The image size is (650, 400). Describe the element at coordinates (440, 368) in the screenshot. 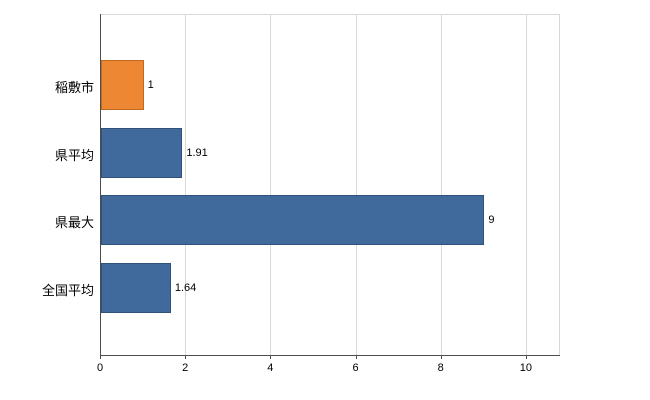

I see `x-tick-label: 8` at that location.